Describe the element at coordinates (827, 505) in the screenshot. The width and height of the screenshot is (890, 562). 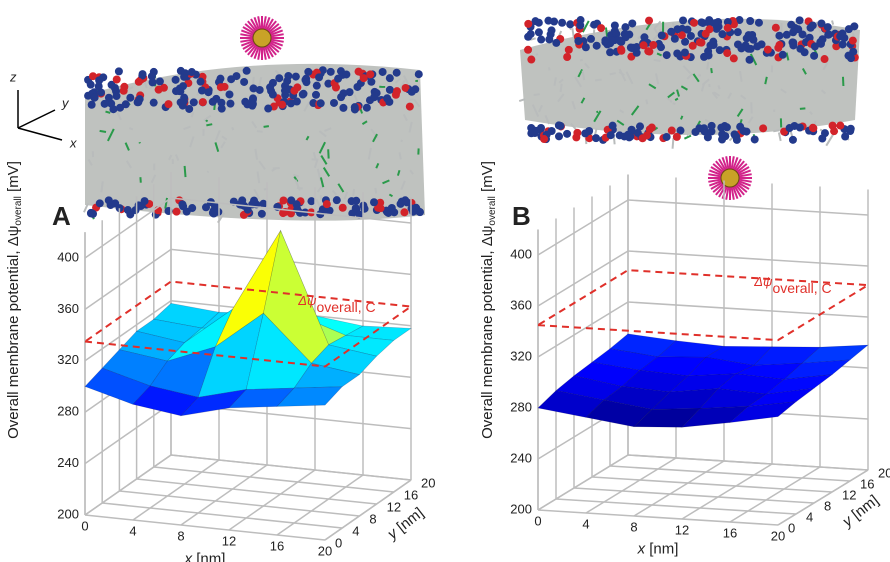
I see `y-tick-label: 8` at that location.